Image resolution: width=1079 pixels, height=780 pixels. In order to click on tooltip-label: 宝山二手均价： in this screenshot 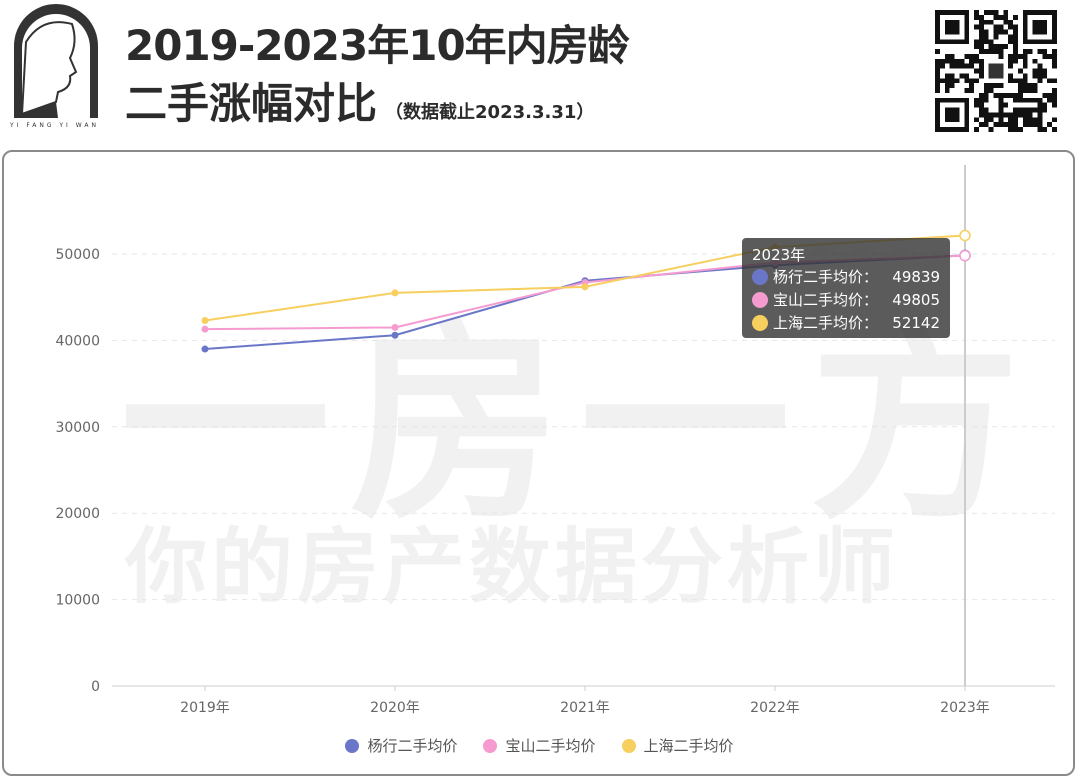, I will do `click(826, 300)`.